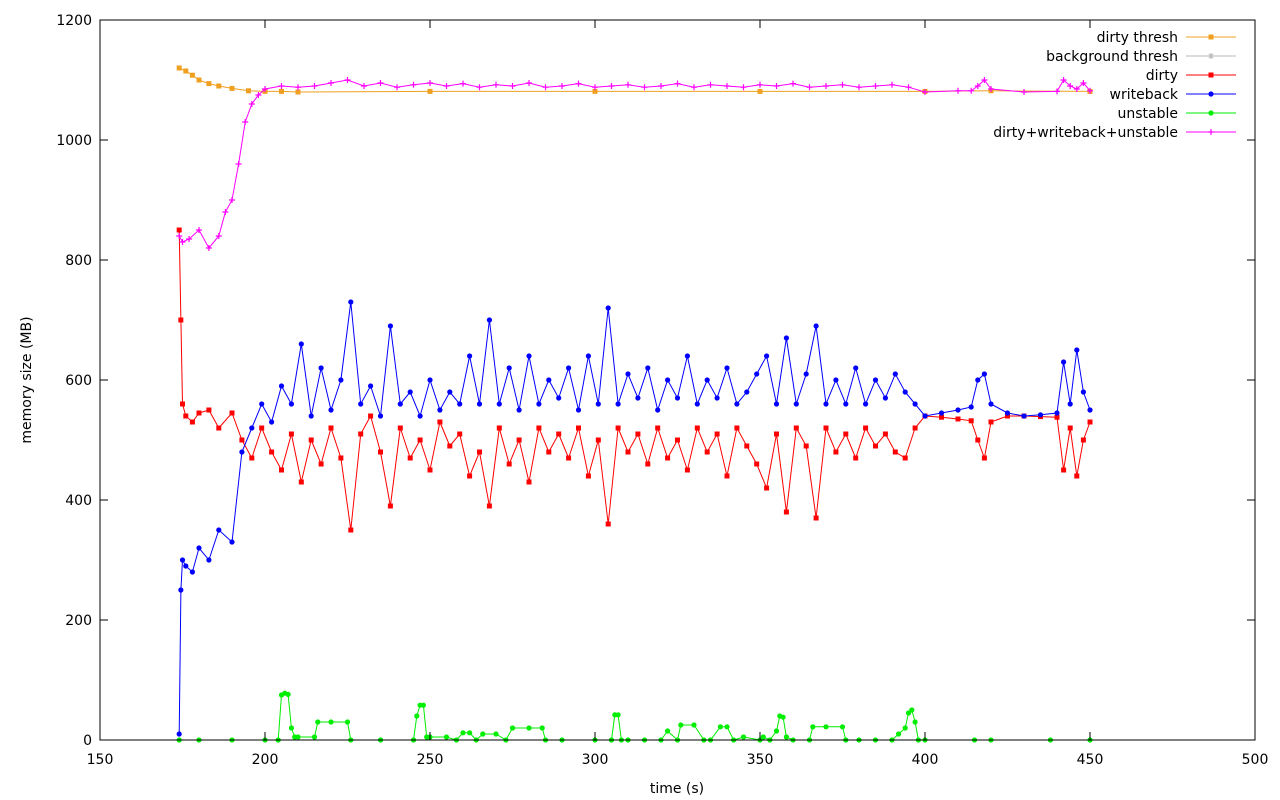  Describe the element at coordinates (78, 381) in the screenshot. I see `y-tick-label: 600` at that location.